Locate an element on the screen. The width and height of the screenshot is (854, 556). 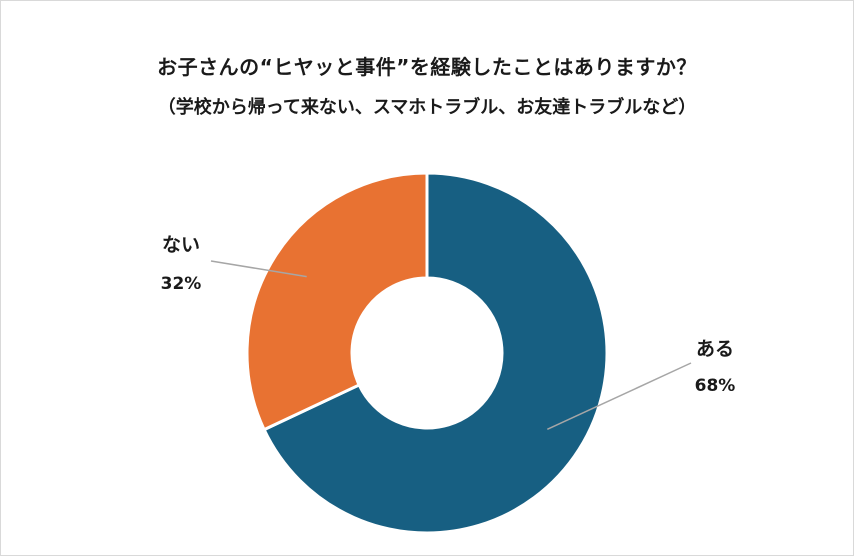
slice-value-aru: 68% is located at coordinates (715, 386).